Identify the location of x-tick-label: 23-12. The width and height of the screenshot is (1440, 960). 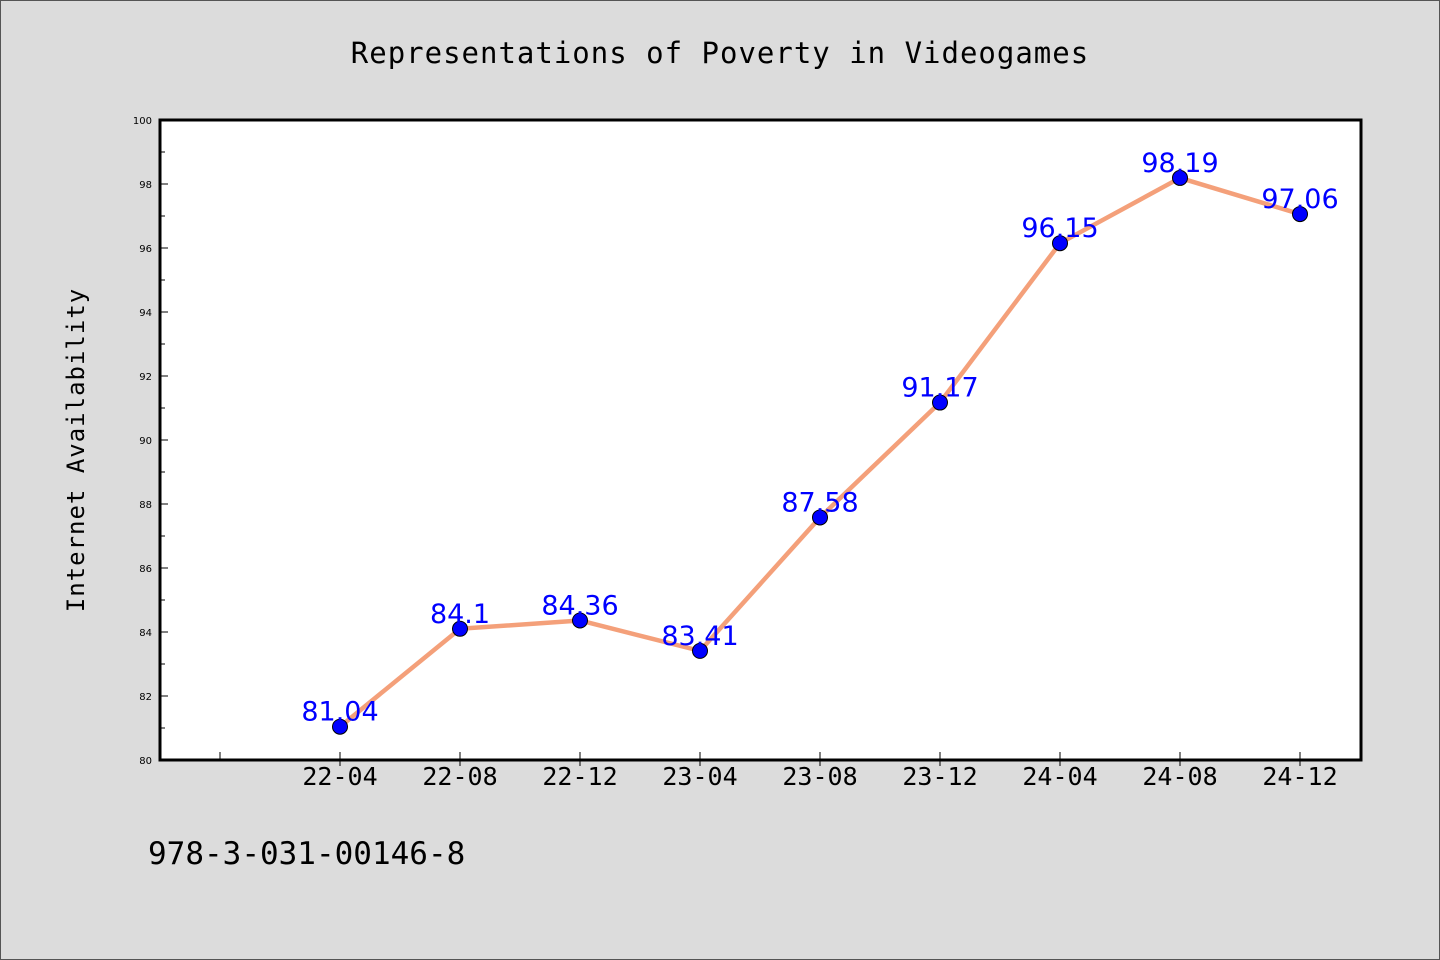
(939, 776).